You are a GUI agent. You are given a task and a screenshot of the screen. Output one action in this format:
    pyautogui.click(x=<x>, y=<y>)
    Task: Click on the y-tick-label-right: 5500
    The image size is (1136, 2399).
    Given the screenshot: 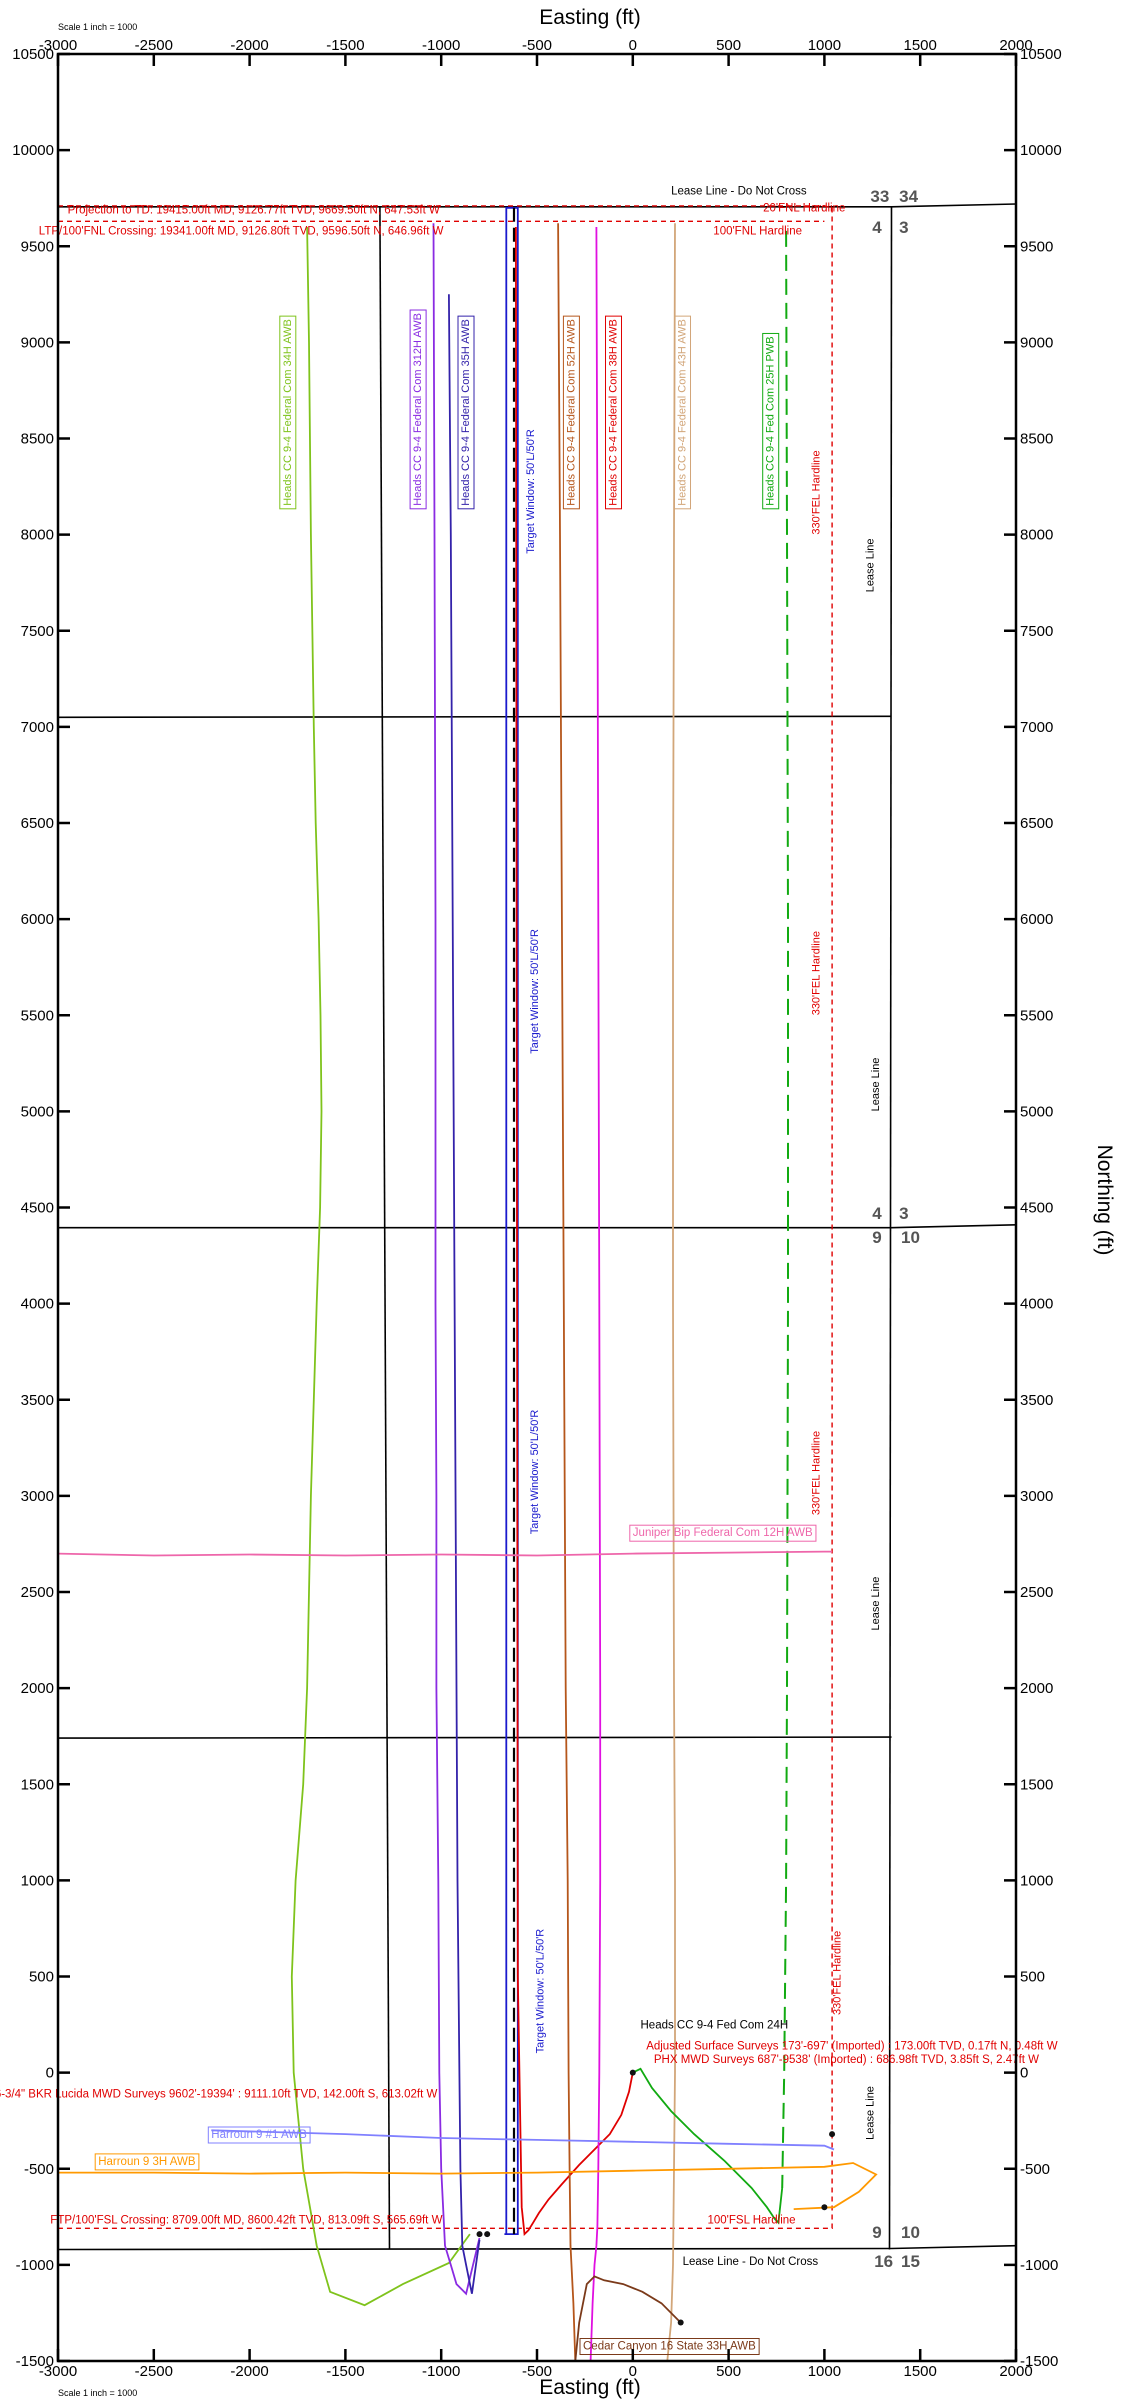 What is the action you would take?
    pyautogui.click(x=1036, y=1015)
    